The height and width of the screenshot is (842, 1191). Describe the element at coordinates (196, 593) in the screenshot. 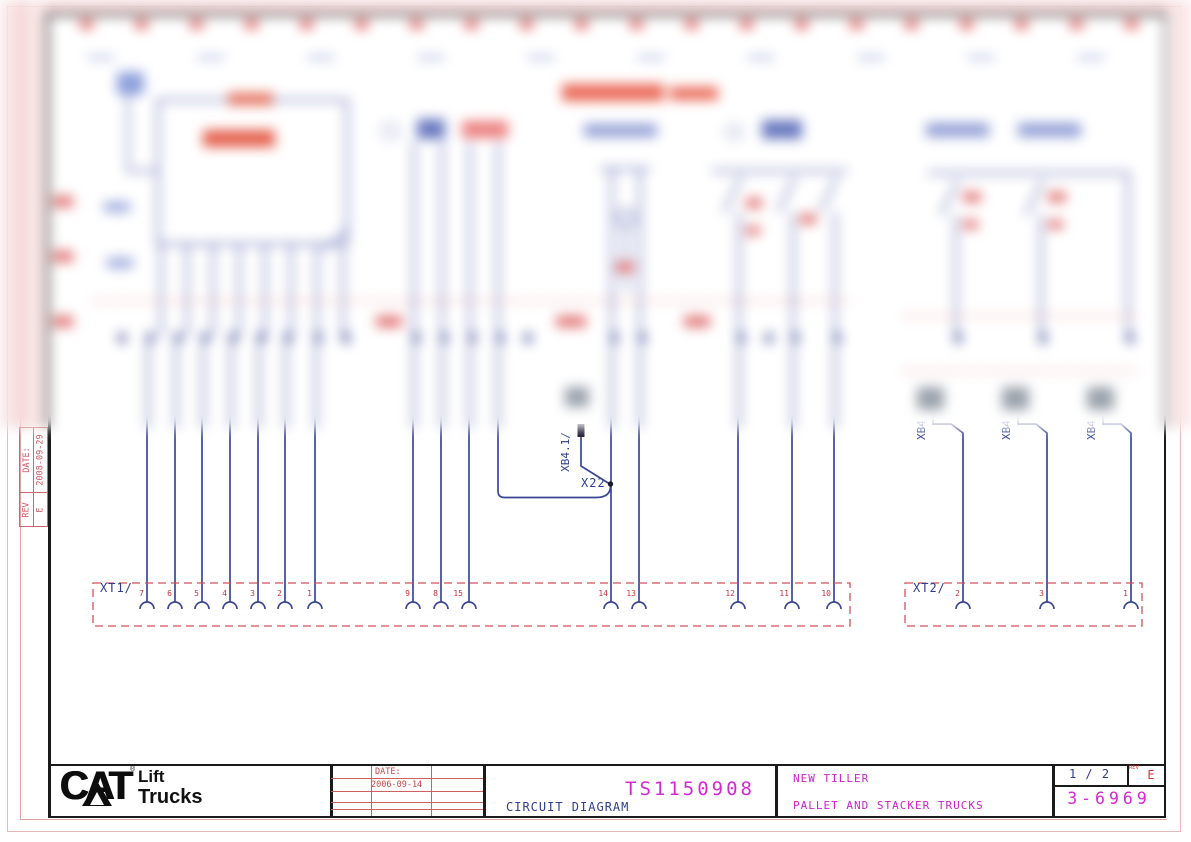

I see `terminal-number: 5` at that location.